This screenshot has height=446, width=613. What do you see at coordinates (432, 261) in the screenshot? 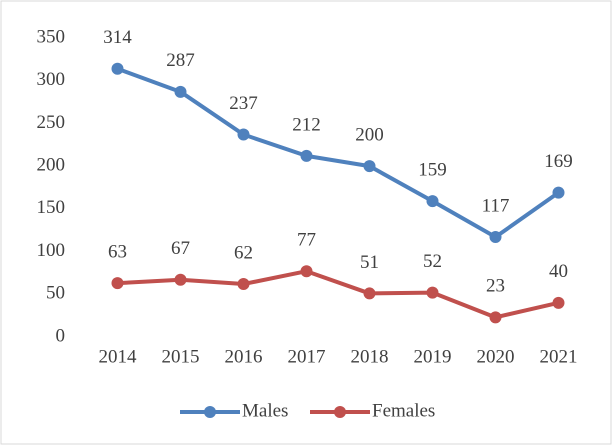
I see `data-label: 52` at bounding box center [432, 261].